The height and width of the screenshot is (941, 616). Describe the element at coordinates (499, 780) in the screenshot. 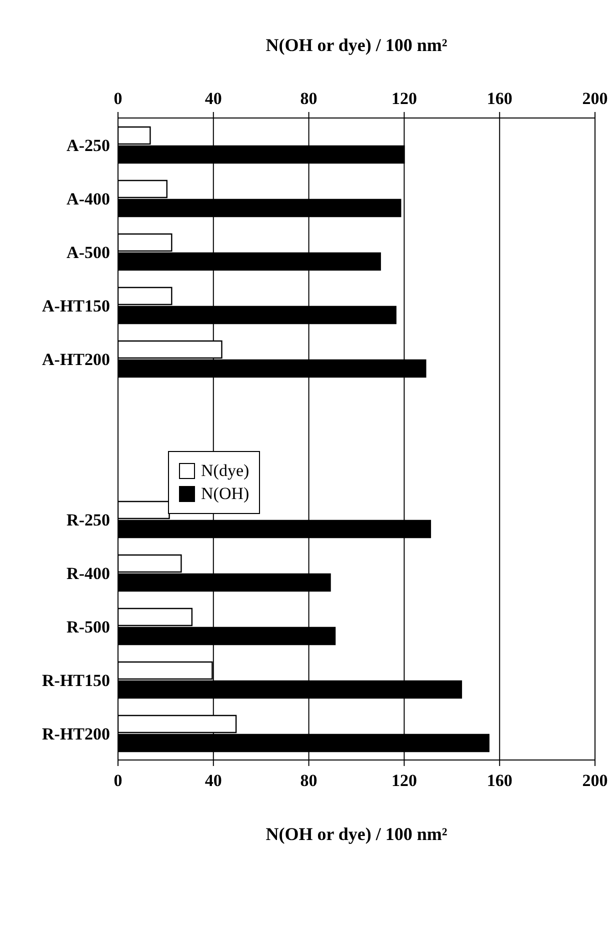

I see `x-tick-label: 160` at that location.